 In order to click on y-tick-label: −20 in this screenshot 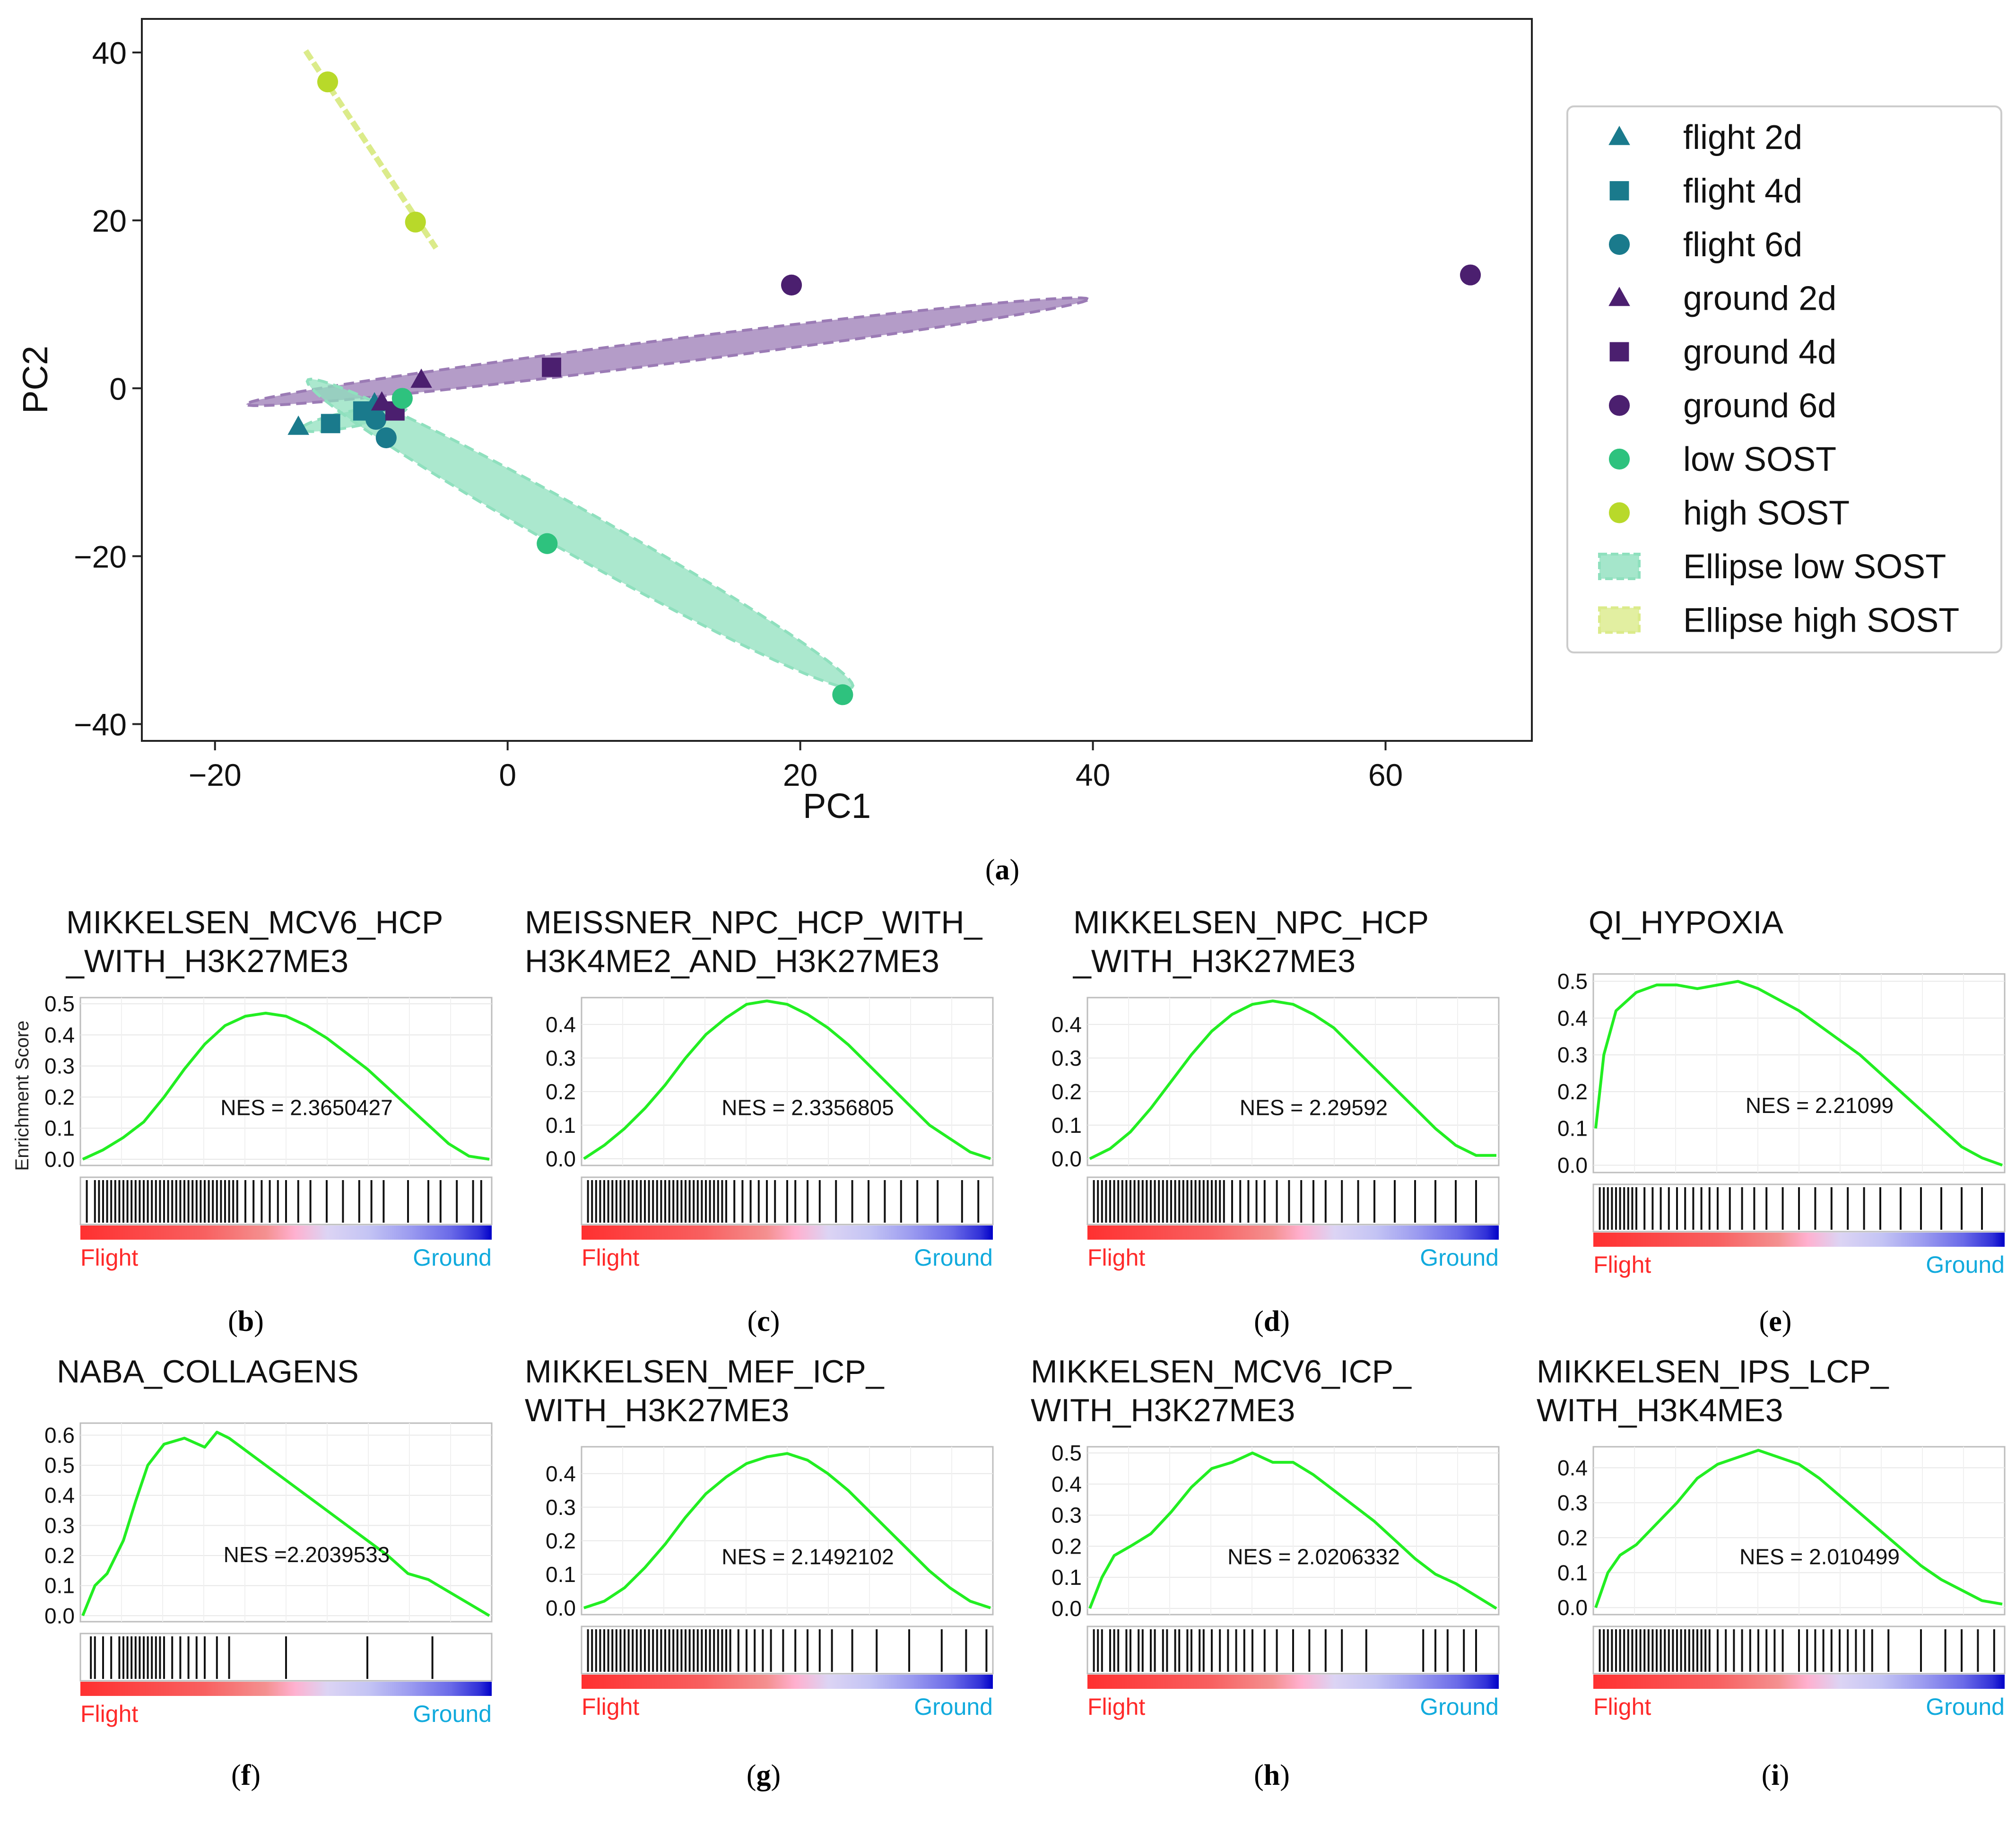, I will do `click(101, 557)`.